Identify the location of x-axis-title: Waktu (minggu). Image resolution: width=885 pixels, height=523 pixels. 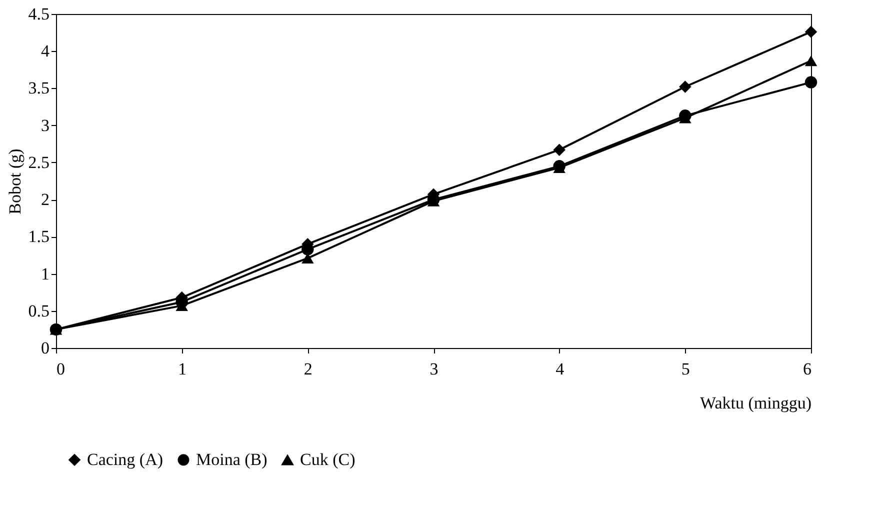
(756, 403).